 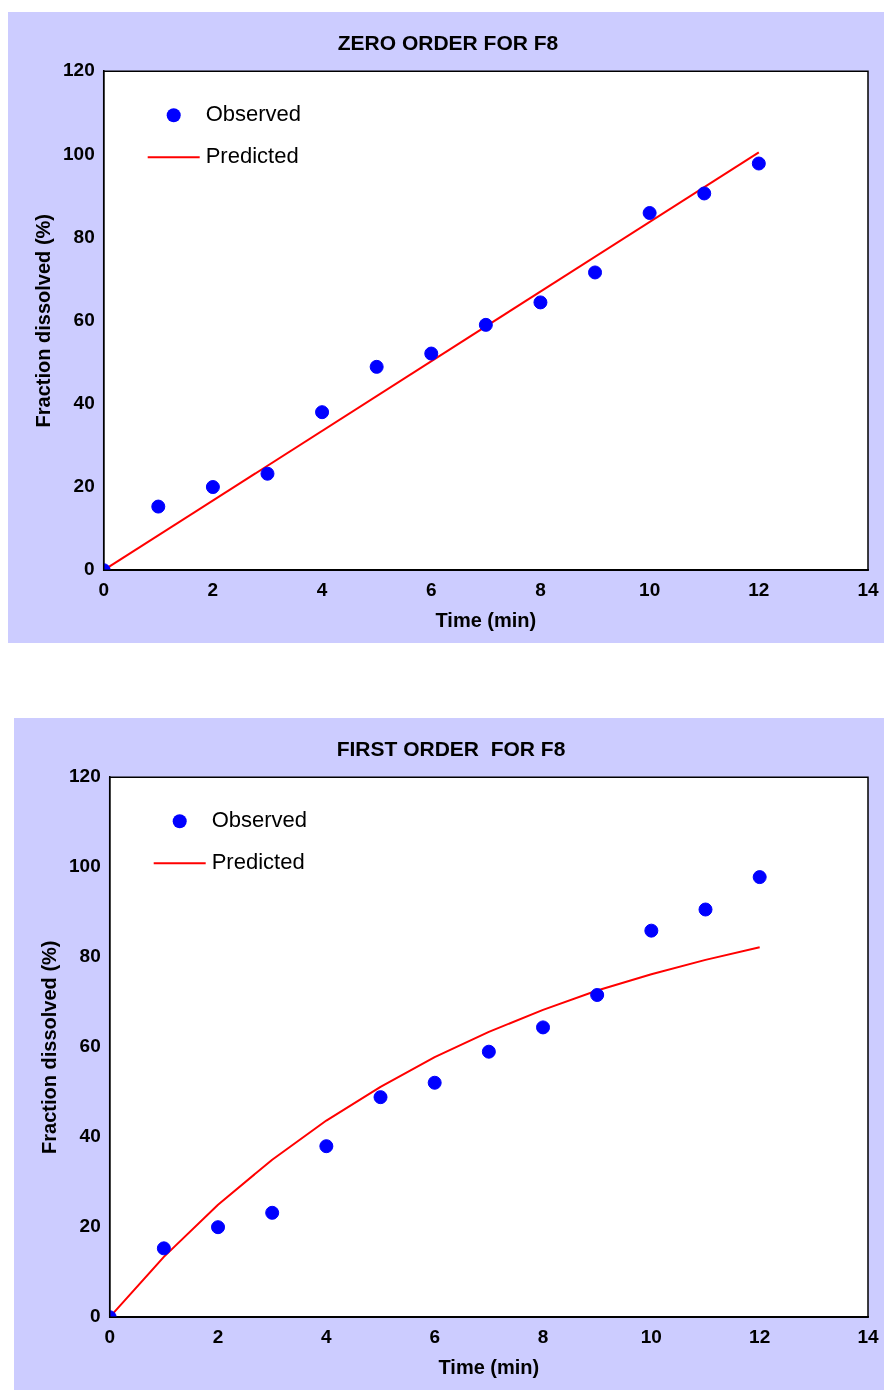 I want to click on chart-title: FIRST ORDER FOR F8, so click(x=451, y=749).